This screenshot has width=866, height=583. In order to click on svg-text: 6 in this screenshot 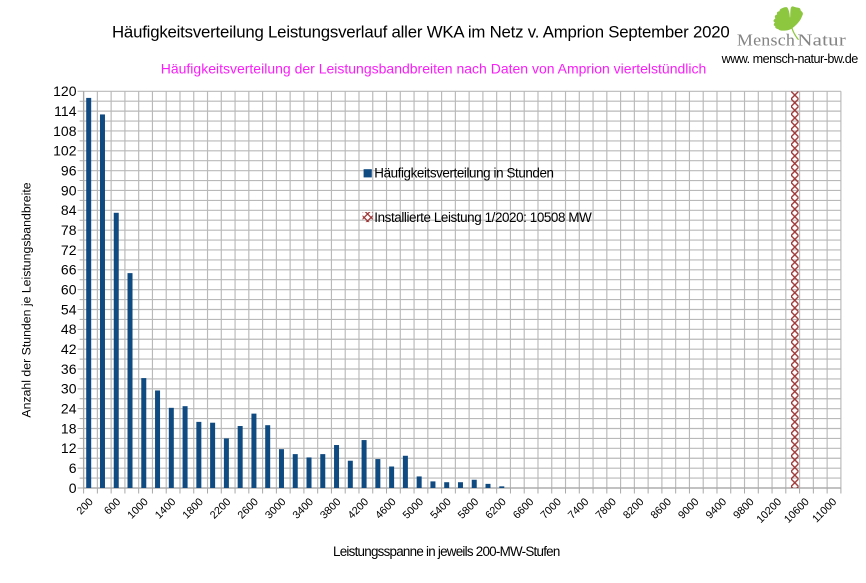, I will do `click(73, 468)`.